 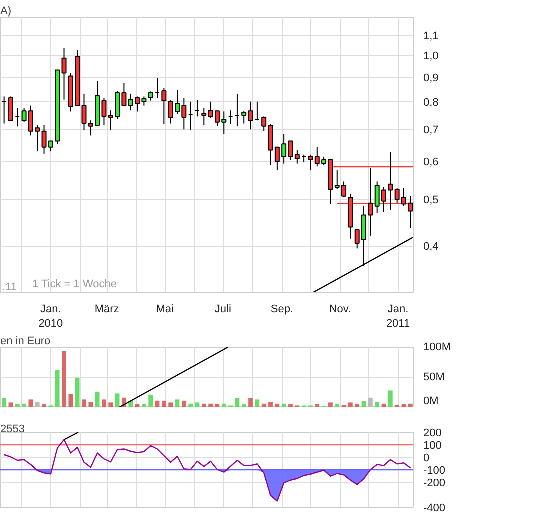 What do you see at coordinates (74, 284) in the screenshot?
I see `annotation: 1 Tick = 1 Woche` at bounding box center [74, 284].